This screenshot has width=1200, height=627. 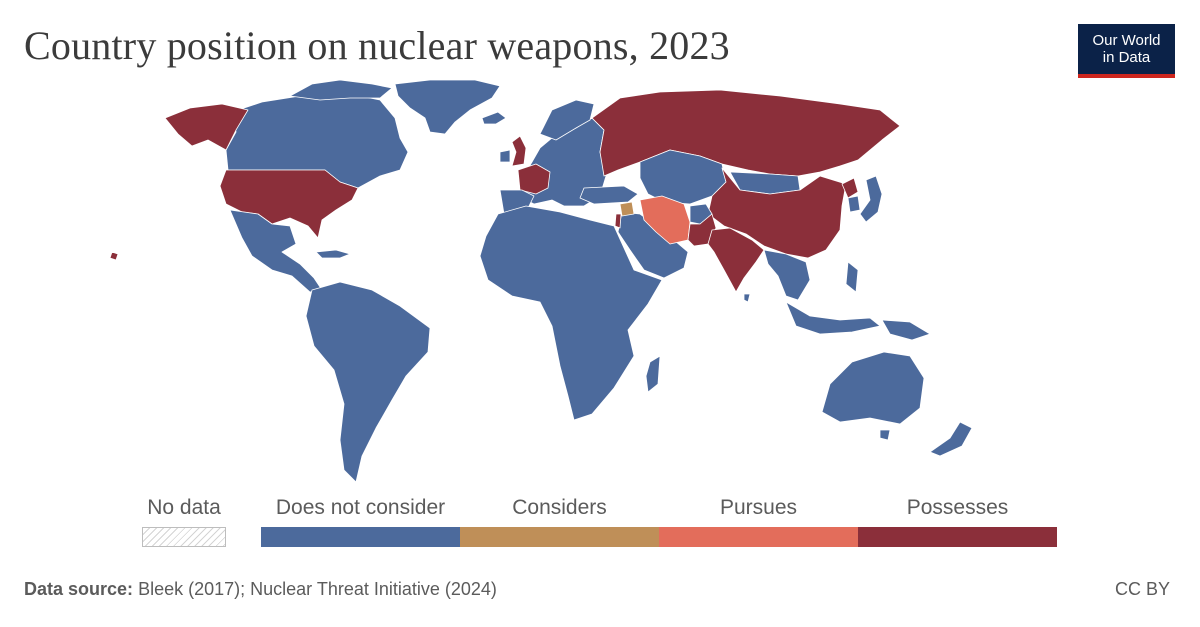 What do you see at coordinates (653, 374) in the screenshot?
I see `region-madagascar` at bounding box center [653, 374].